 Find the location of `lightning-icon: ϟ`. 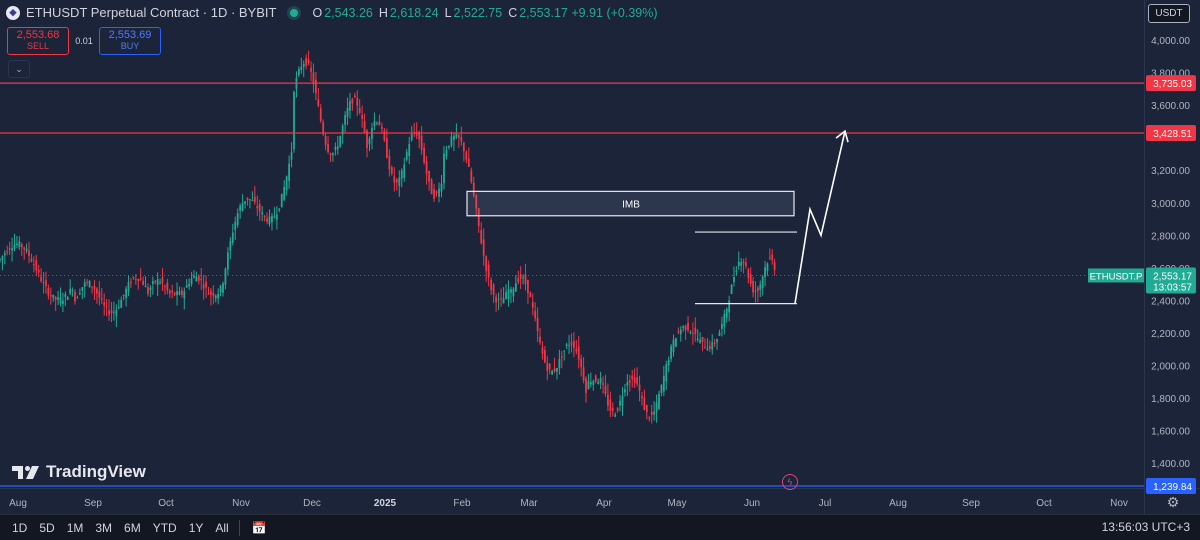

lightning-icon: ϟ is located at coordinates (790, 482).